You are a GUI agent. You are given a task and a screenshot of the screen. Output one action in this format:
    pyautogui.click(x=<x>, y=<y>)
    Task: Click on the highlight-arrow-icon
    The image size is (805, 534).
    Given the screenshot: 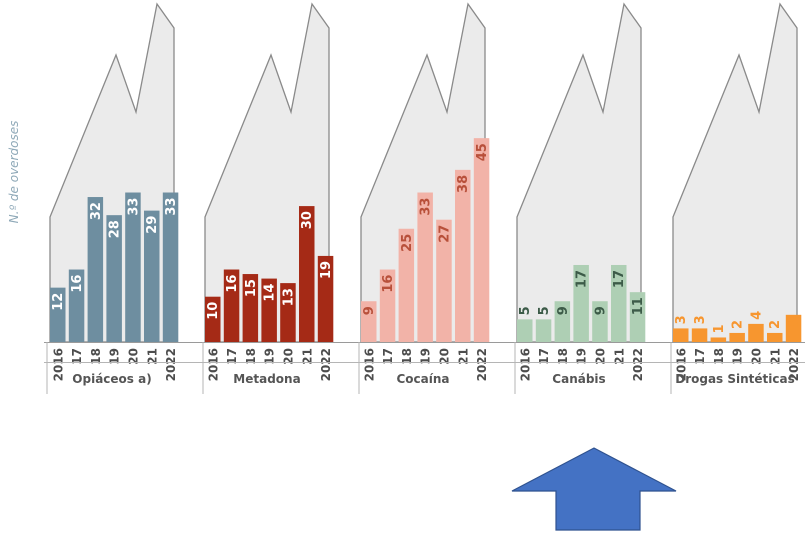 What is the action you would take?
    pyautogui.click(x=594, y=489)
    